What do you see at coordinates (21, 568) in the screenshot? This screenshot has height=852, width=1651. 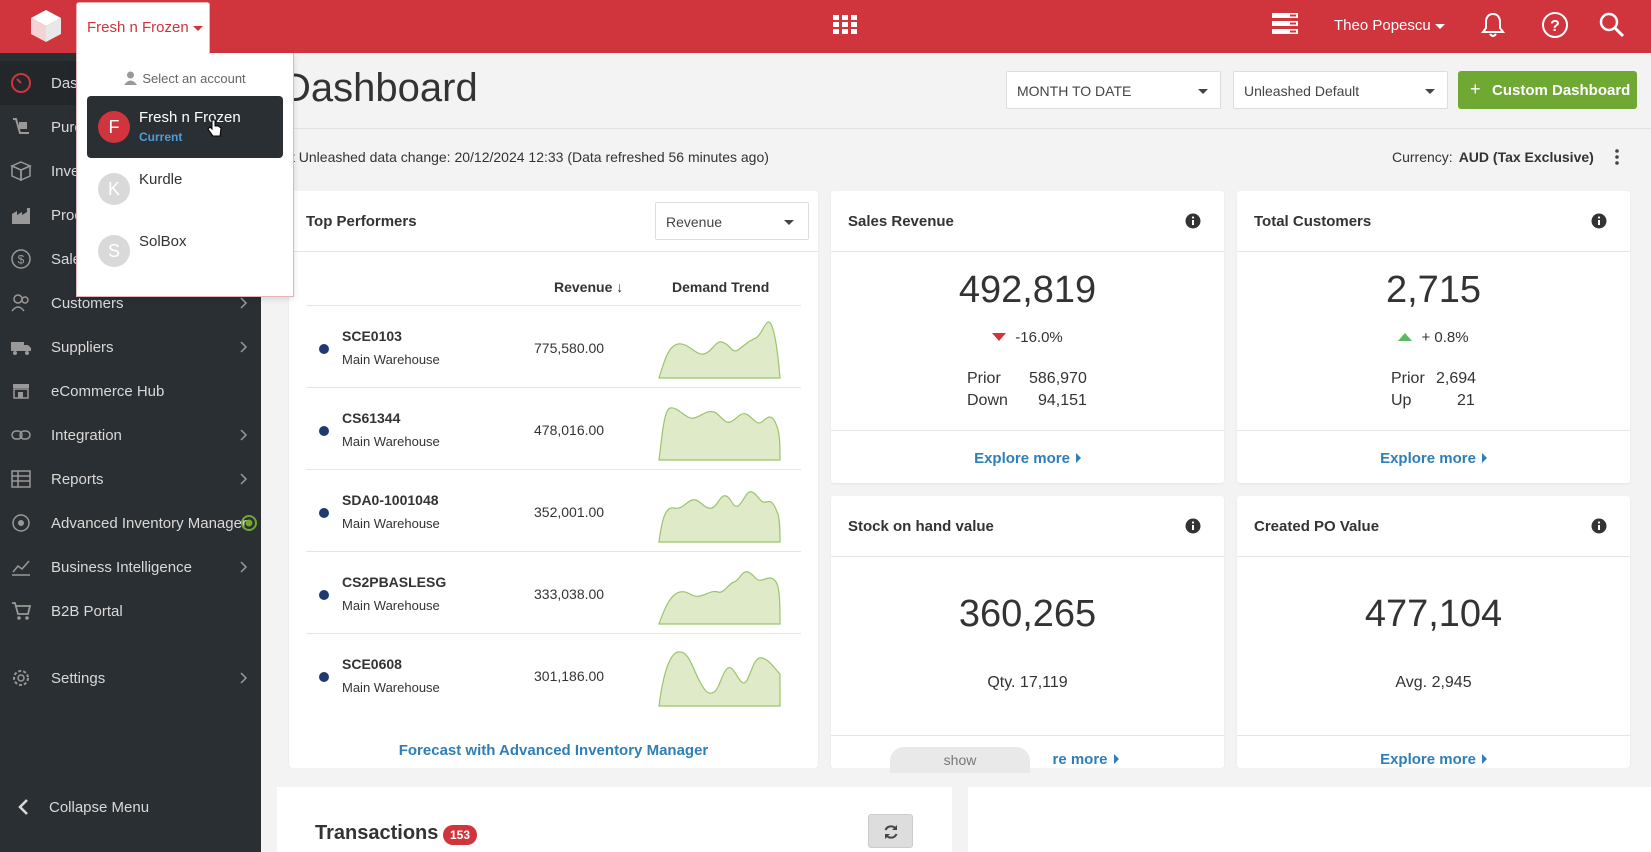 I see `bi-chart-icon` at bounding box center [21, 568].